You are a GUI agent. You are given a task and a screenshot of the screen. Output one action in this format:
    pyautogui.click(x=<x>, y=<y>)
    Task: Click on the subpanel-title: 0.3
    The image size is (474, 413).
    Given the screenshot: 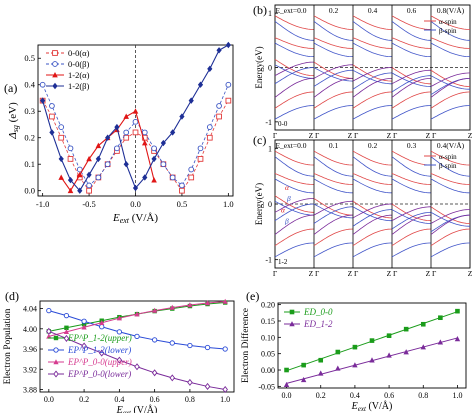 What is the action you would take?
    pyautogui.click(x=412, y=145)
    